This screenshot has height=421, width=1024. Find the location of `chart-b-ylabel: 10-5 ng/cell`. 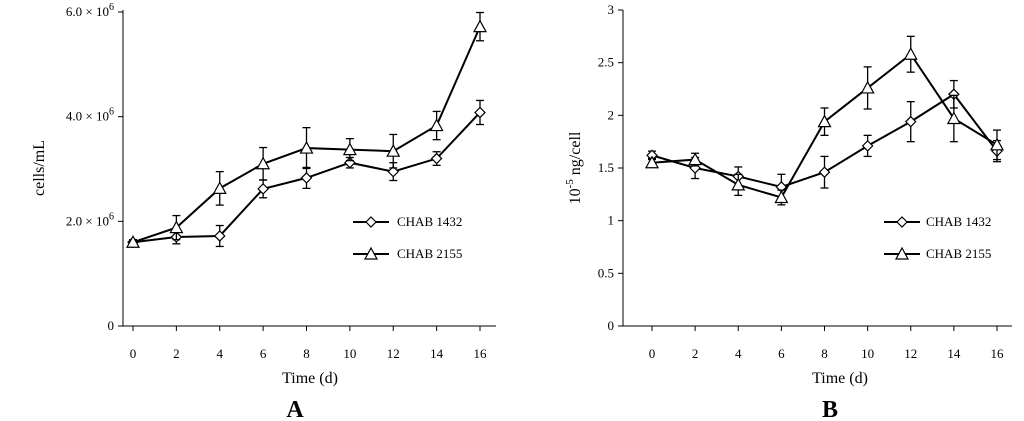

chart-b-ylabel: 10-5 ng/cell is located at coordinates (574, 167).